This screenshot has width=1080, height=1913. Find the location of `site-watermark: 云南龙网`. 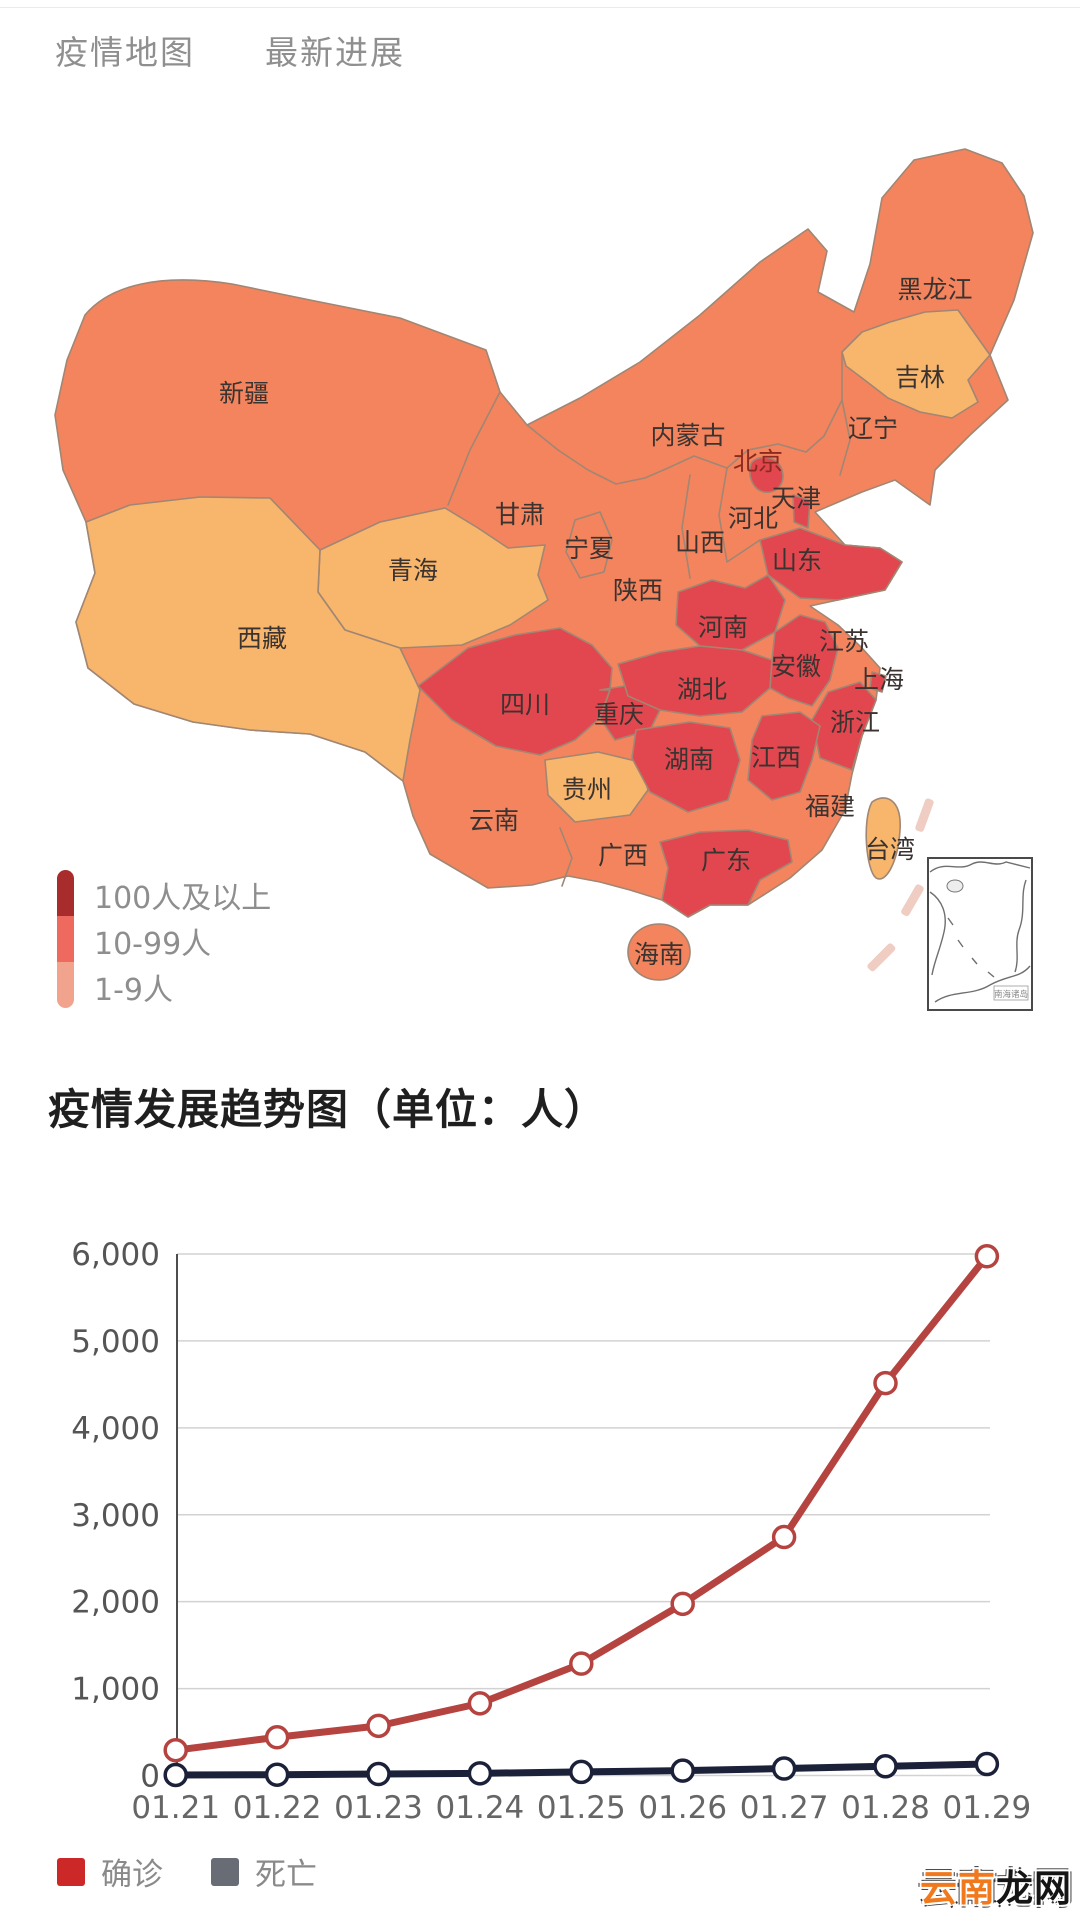

site-watermark: 云南龙网 is located at coordinates (996, 1885).